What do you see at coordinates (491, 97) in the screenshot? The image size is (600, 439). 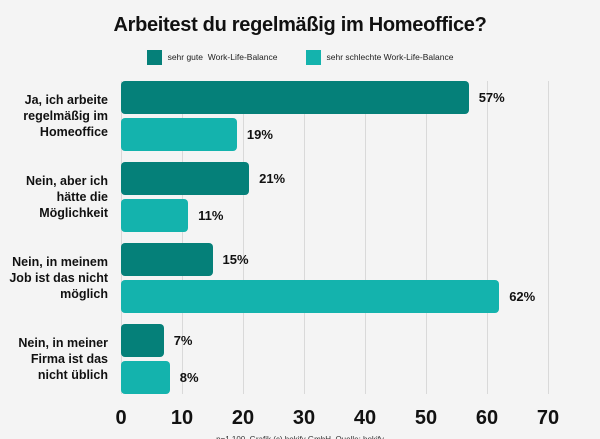 I see `bar-value-label: 57%` at bounding box center [491, 97].